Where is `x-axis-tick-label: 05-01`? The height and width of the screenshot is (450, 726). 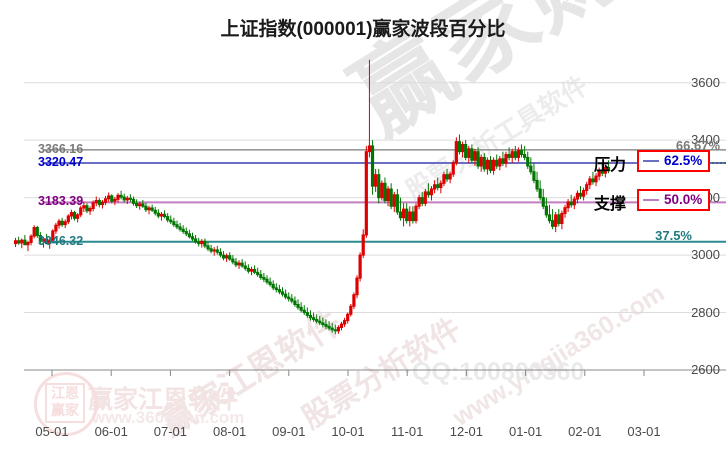 x-axis-tick-label: 05-01 is located at coordinates (52, 431).